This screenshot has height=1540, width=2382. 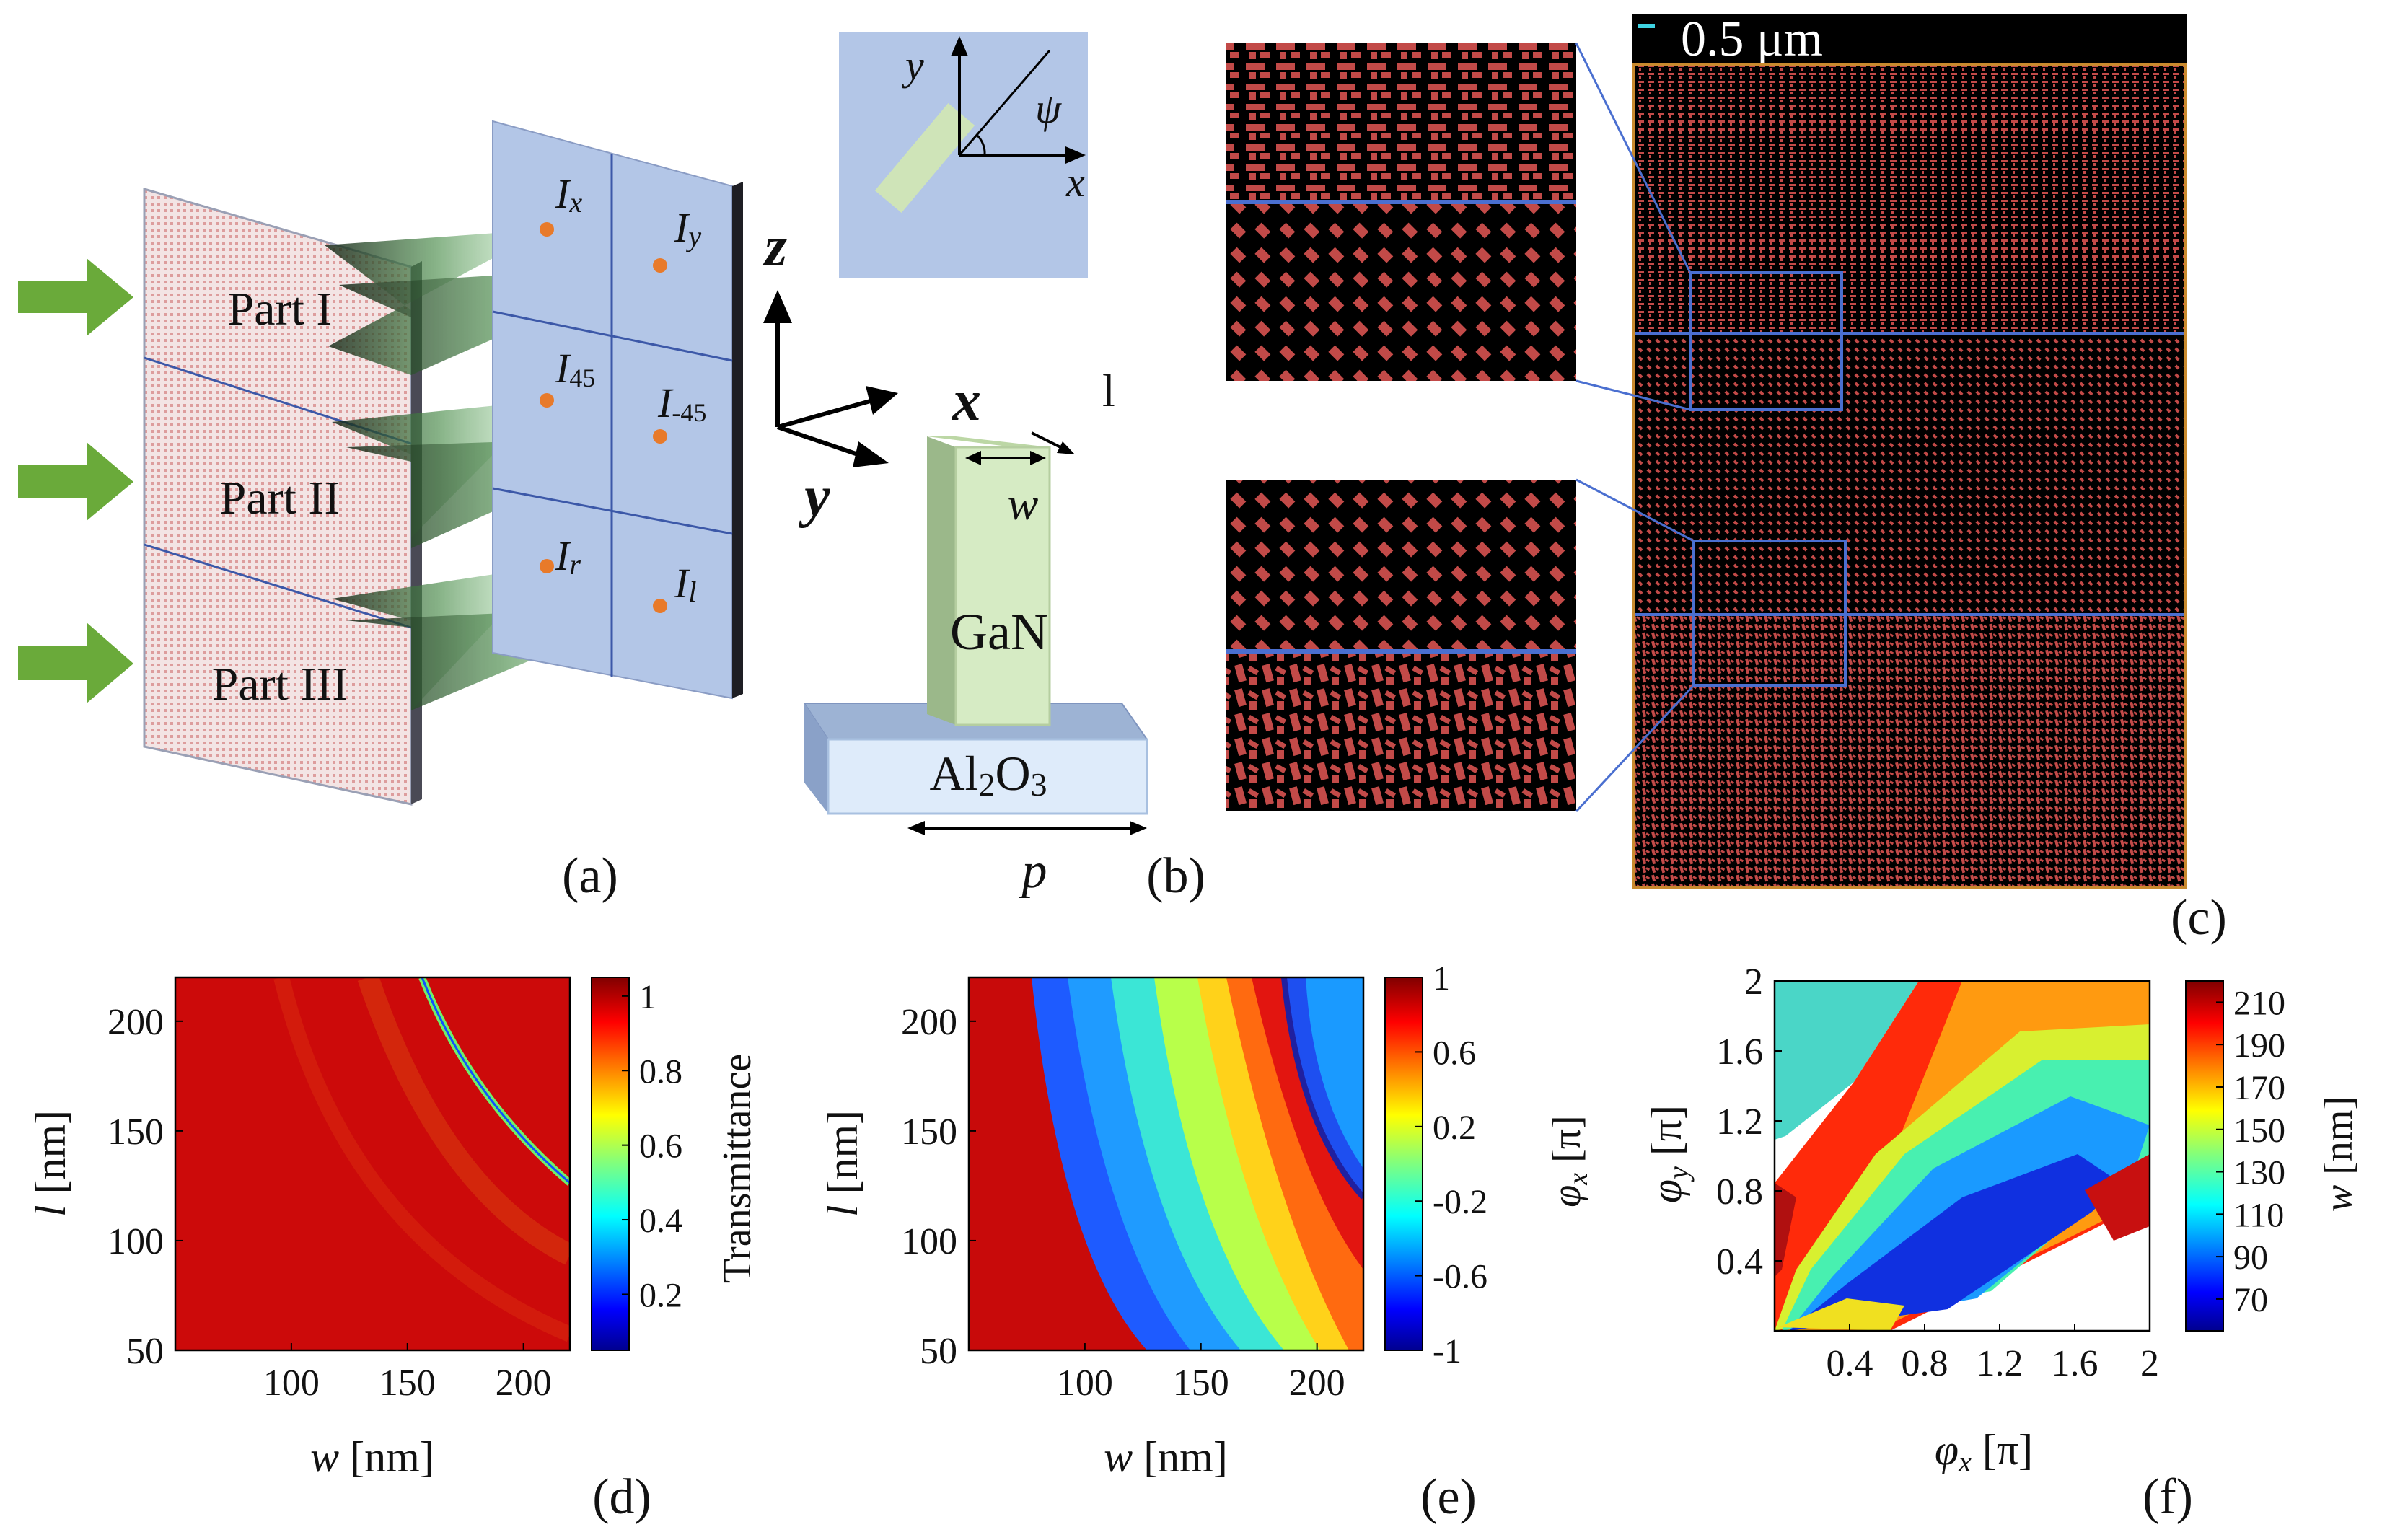 I want to click on inset-psi-label: ψ, so click(x=1048, y=109).